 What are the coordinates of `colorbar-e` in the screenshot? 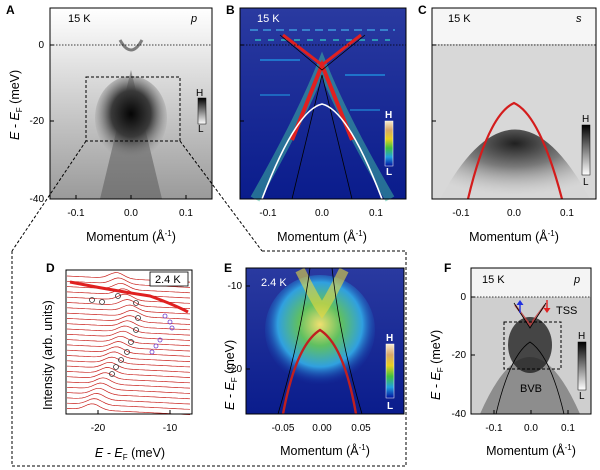 It's located at (390, 371).